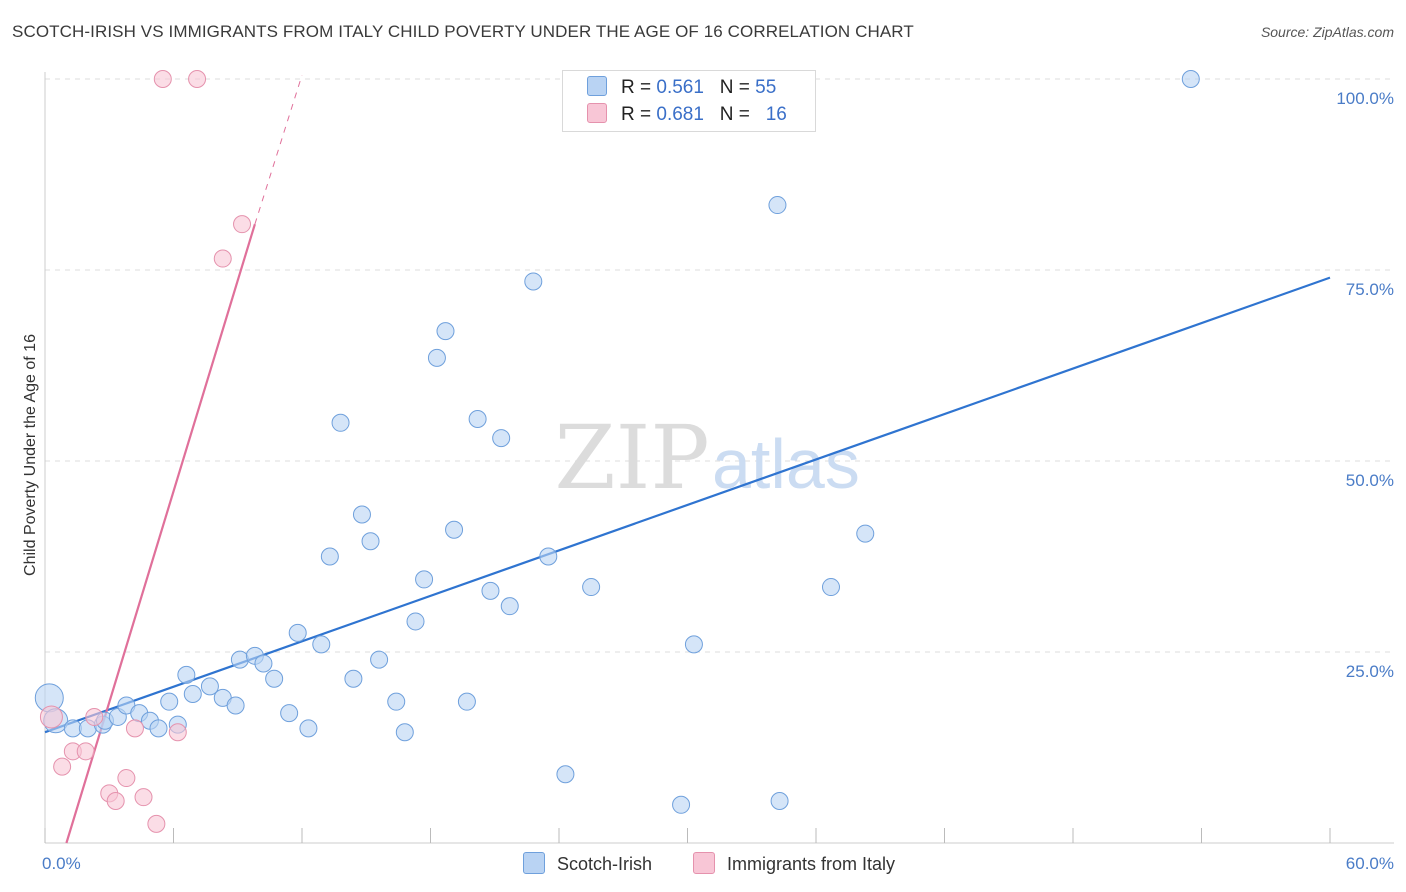  Describe the element at coordinates (689, 101) in the screenshot. I see `correlation-legend: R = 0.561 N = 55 R = 0.681 N = 16` at that location.